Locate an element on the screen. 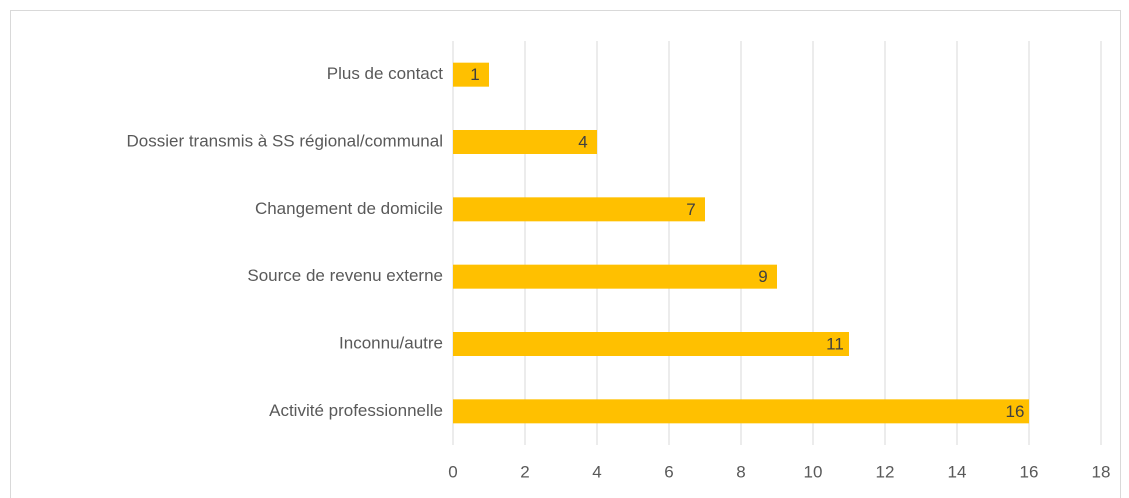 The height and width of the screenshot is (498, 1129). y-tick-label: Dossier transmis à SS régional/communal is located at coordinates (284, 140).